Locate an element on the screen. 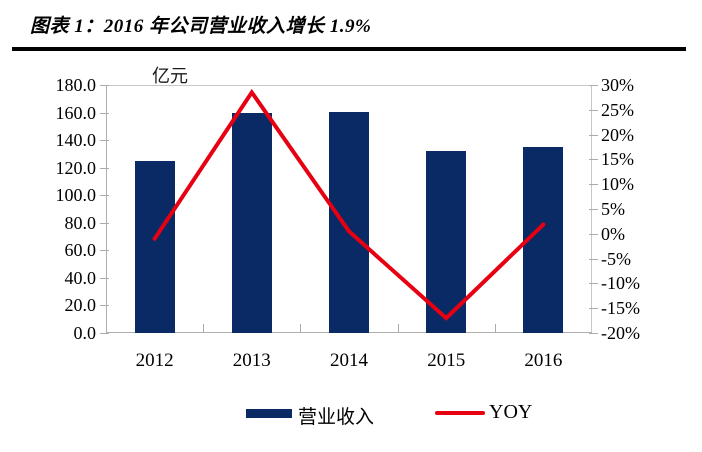  right-axis-tick-label: -5% is located at coordinates (616, 258).